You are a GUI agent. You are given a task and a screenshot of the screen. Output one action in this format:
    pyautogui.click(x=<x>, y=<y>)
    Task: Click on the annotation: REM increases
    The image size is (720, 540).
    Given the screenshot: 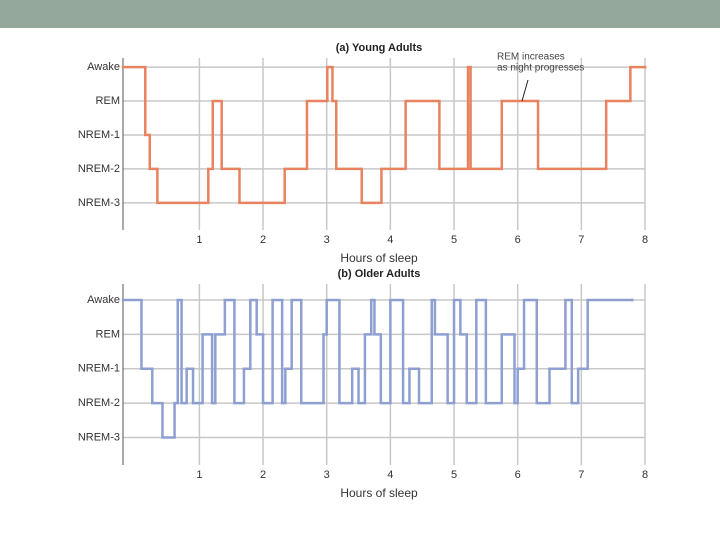 What is the action you would take?
    pyautogui.click(x=531, y=57)
    